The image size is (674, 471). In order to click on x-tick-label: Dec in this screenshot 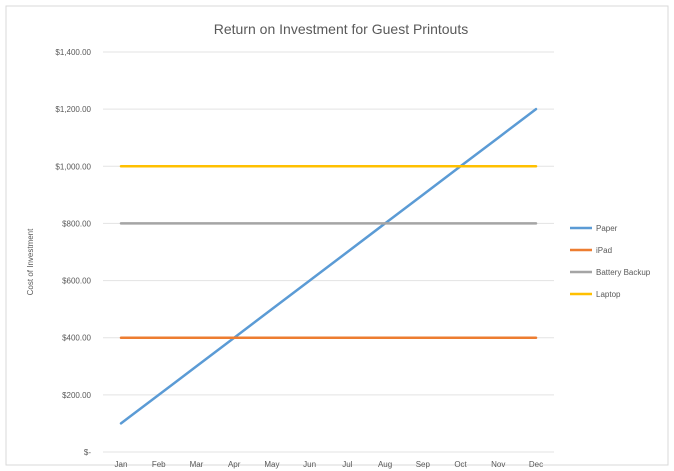, I will do `click(536, 464)`.